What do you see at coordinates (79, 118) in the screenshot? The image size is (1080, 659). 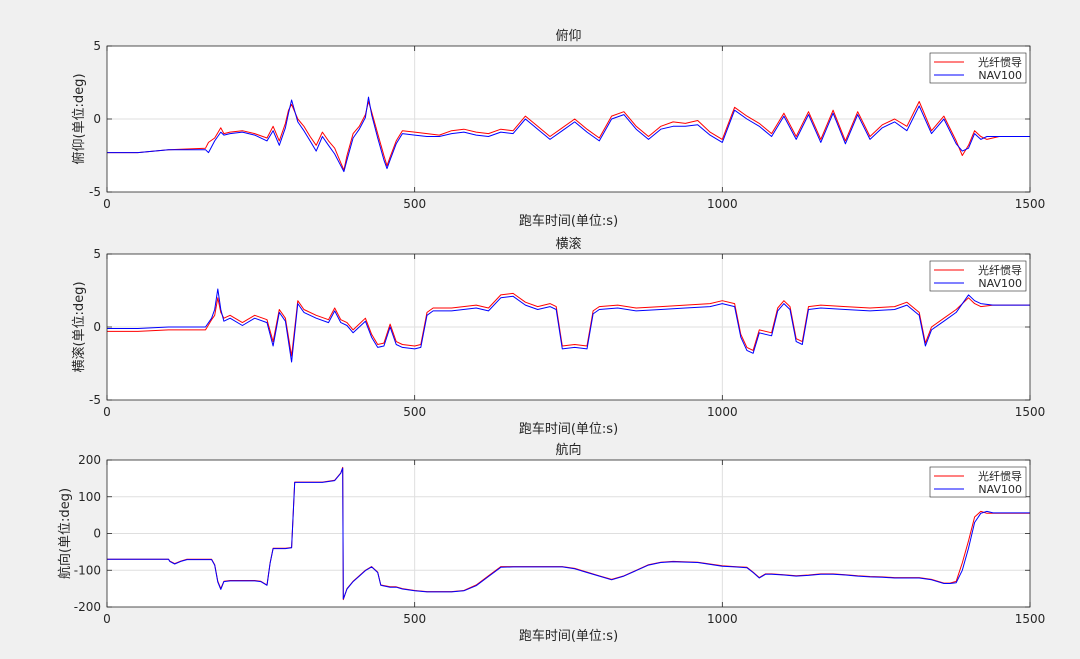 I see `y-axis-label: 俯仰(单位:deg)` at bounding box center [79, 118].